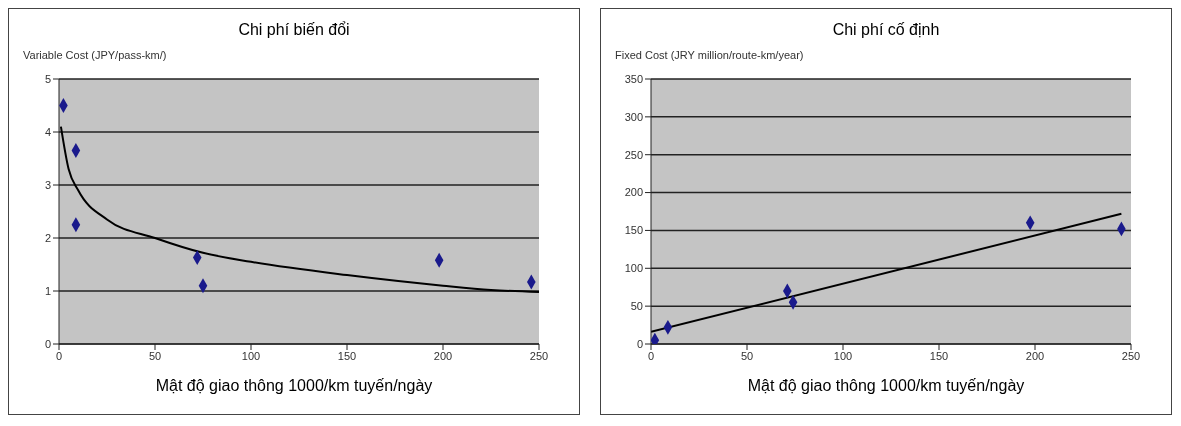  What do you see at coordinates (633, 154) in the screenshot?
I see `y-tick-label: 250` at bounding box center [633, 154].